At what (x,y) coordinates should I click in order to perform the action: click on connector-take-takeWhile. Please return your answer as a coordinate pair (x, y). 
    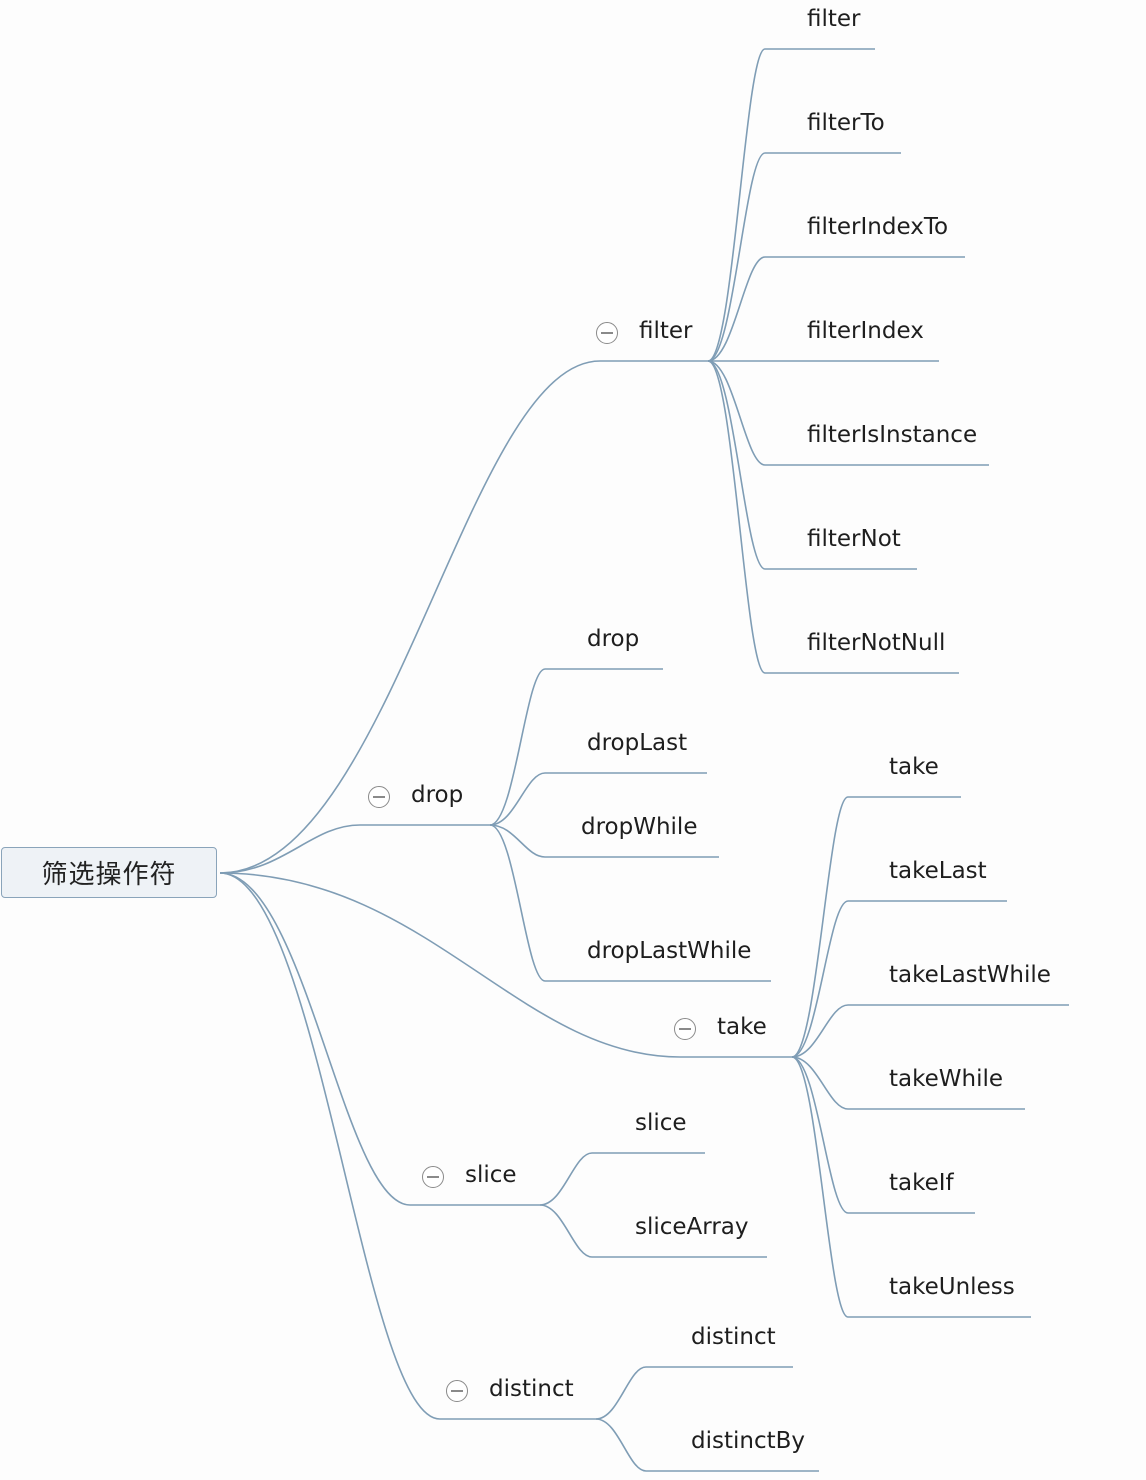
    Looking at the image, I should click on (908, 1083).